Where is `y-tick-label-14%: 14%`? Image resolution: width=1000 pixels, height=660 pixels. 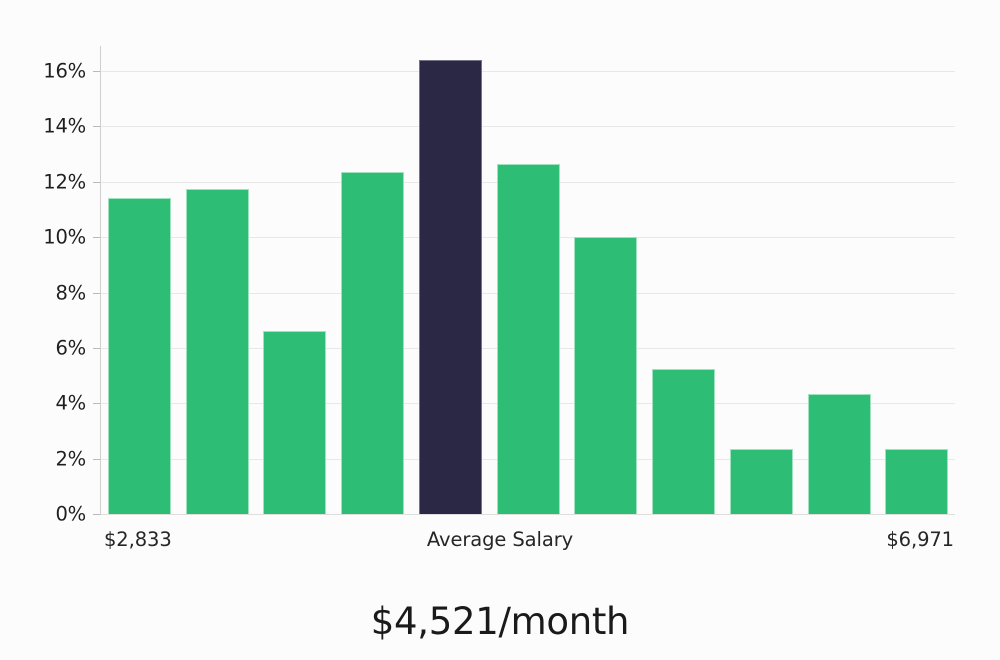
y-tick-label-14%: 14% is located at coordinates (64, 126).